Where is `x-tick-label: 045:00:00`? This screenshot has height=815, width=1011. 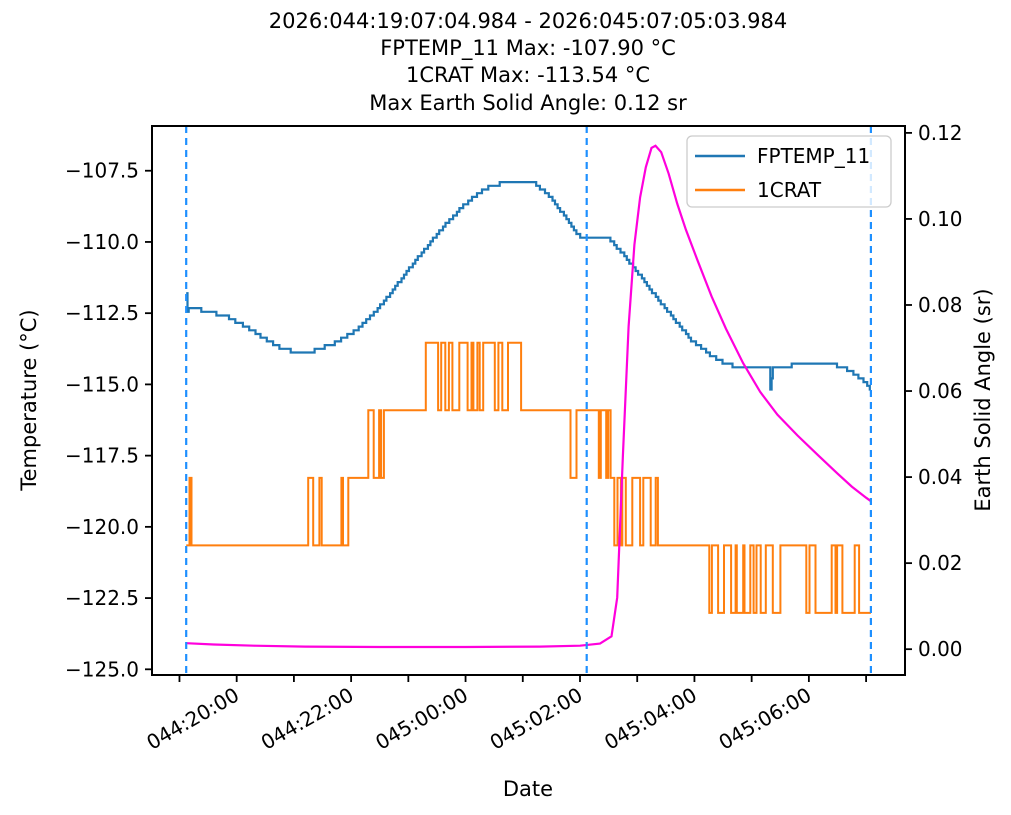
x-tick-label: 045:00:00 is located at coordinates (421, 719).